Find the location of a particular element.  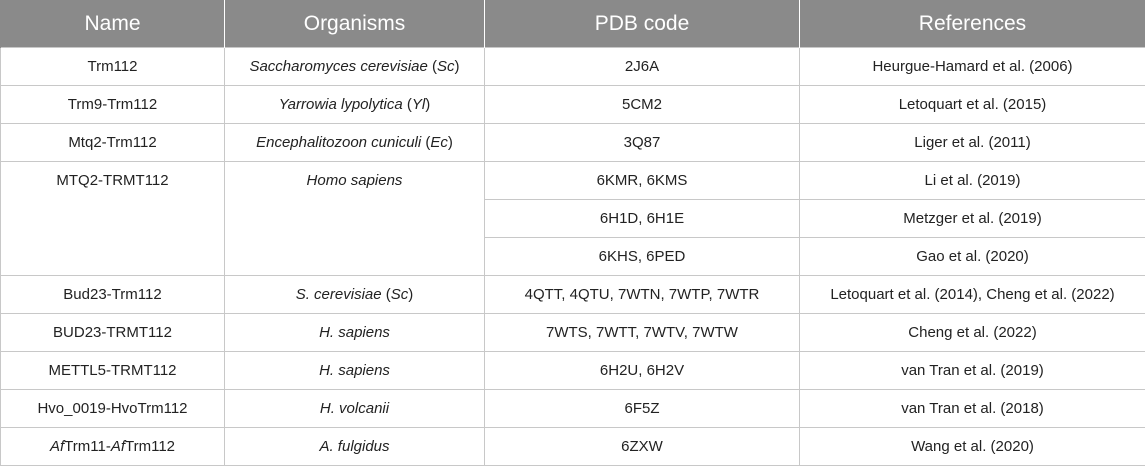

cell-reference: Liger et al. (2011) is located at coordinates (972, 142).